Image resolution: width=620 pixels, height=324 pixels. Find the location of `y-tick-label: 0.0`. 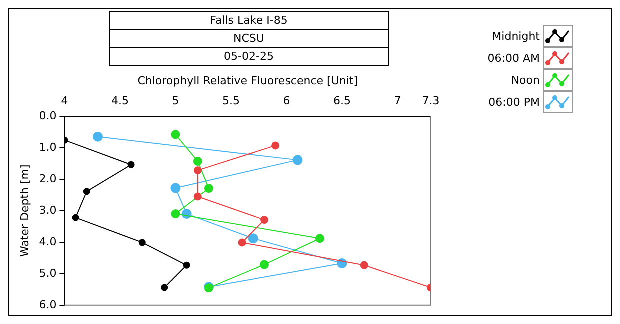

y-tick-label: 0.0 is located at coordinates (48, 115).